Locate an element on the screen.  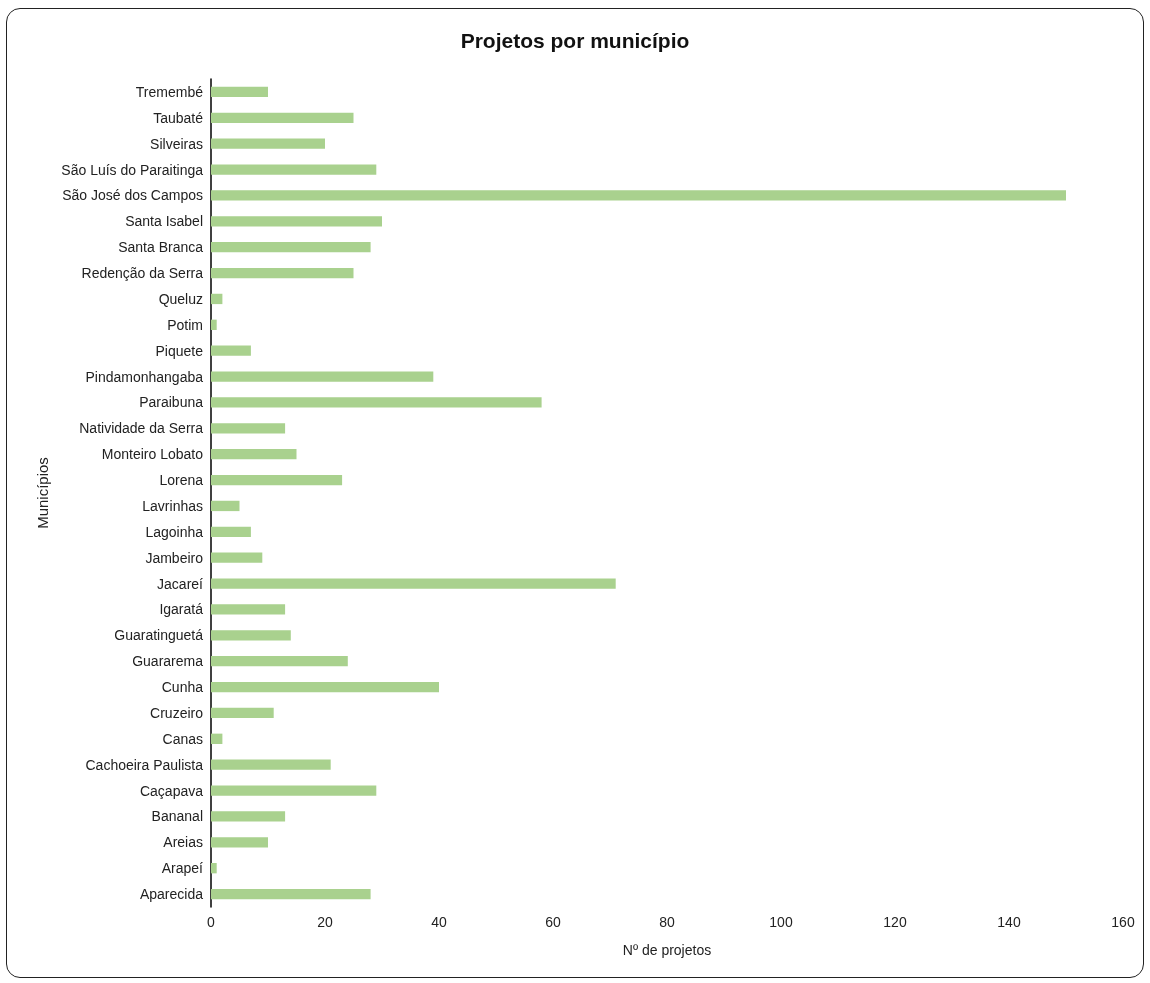
y-tick-label: Potim is located at coordinates (185, 324).